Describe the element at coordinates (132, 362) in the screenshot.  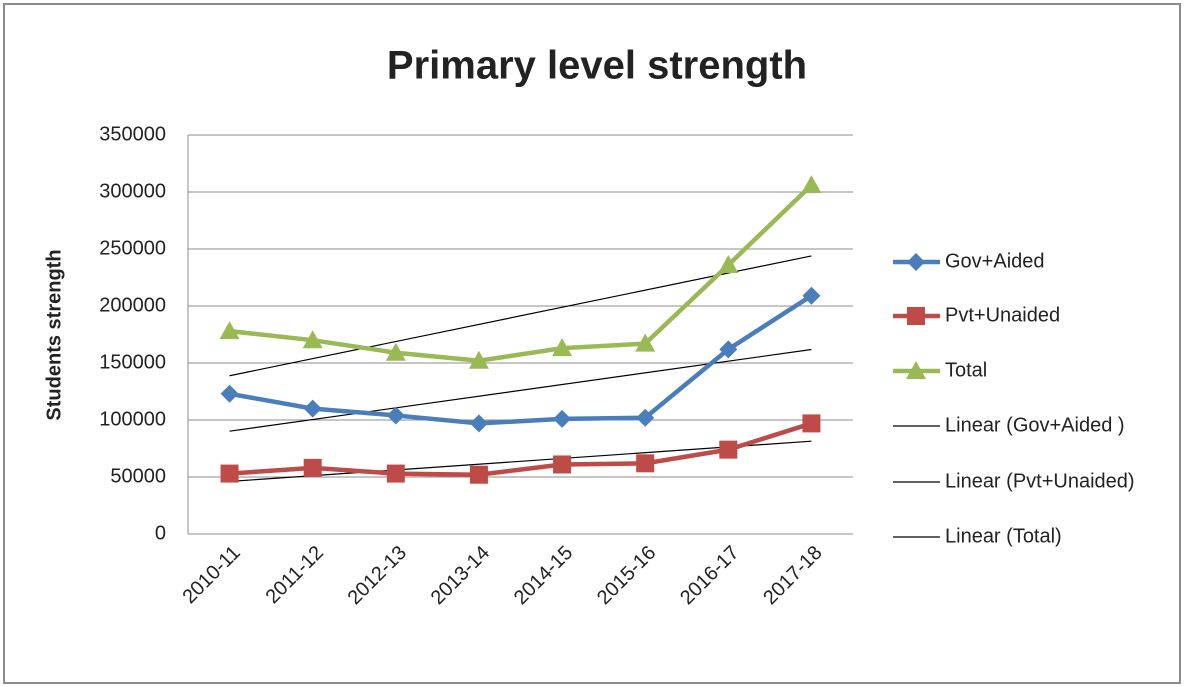
I see `y-tick-label: 150000` at that location.